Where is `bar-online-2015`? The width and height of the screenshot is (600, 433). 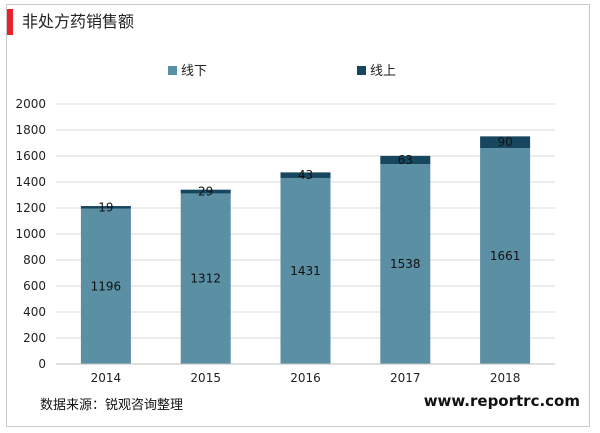 bar-online-2015 is located at coordinates (205, 191).